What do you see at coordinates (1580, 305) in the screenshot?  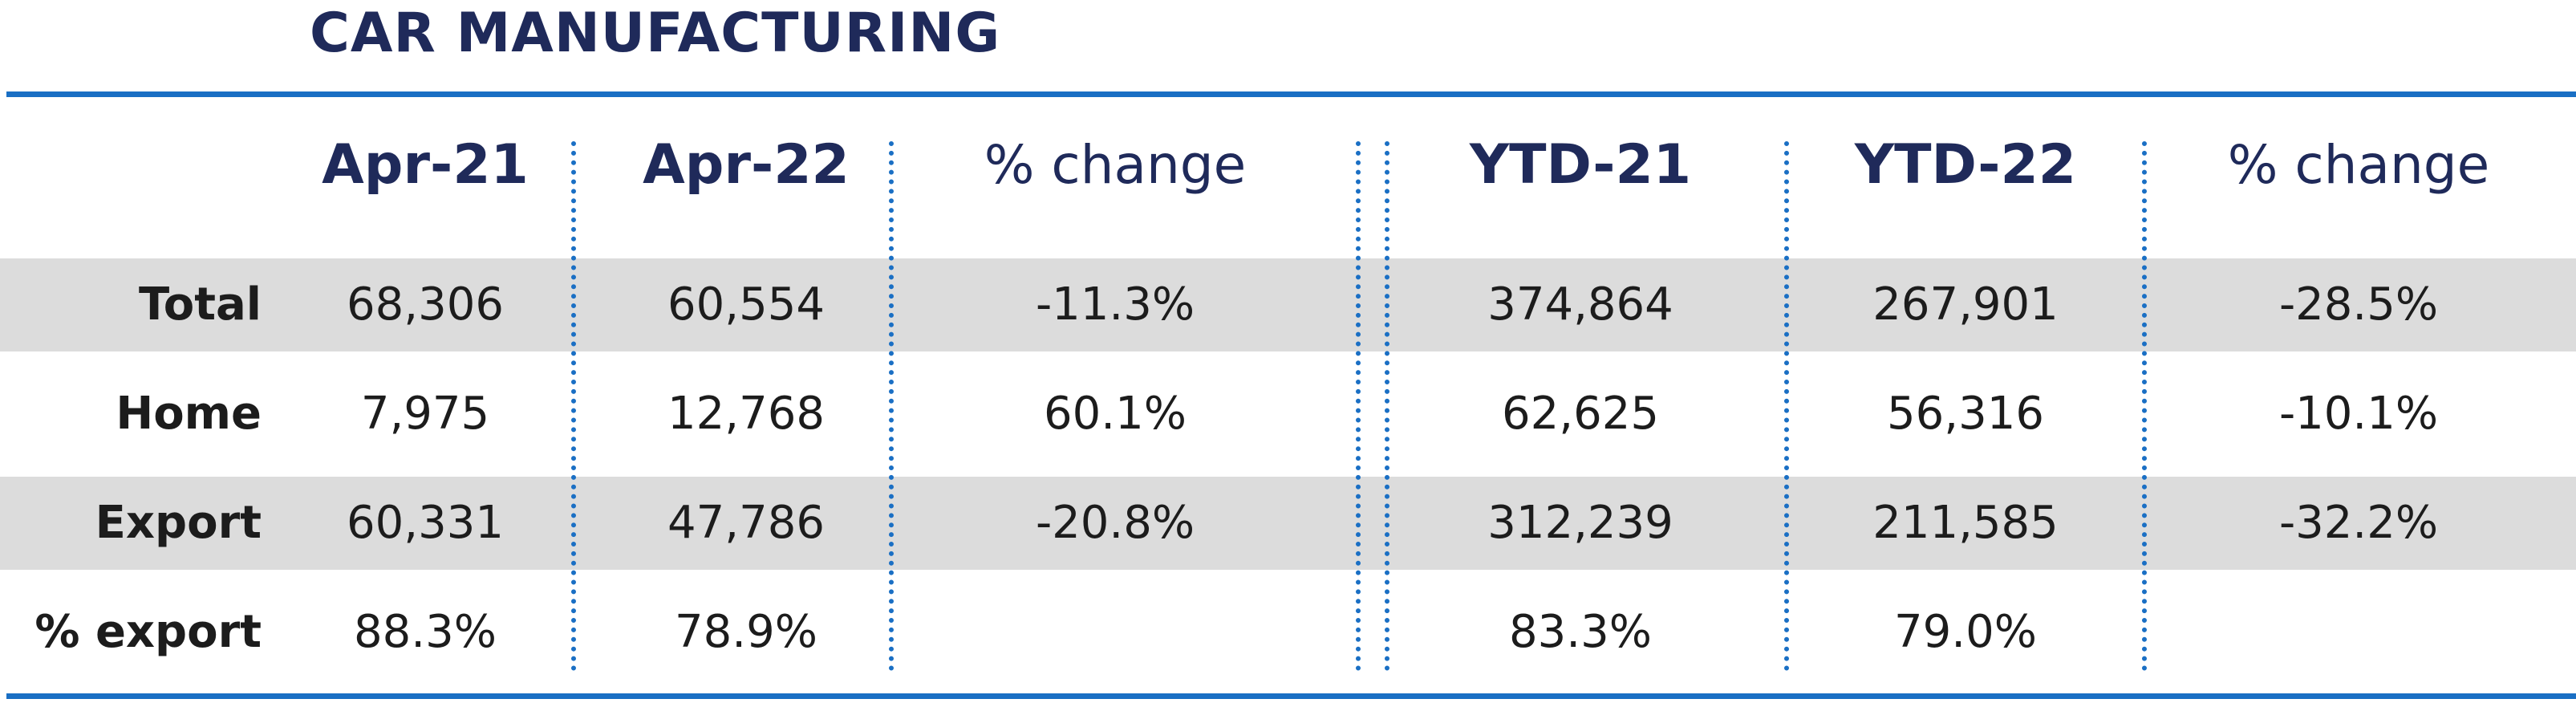 I see `table-cell: 374,864` at bounding box center [1580, 305].